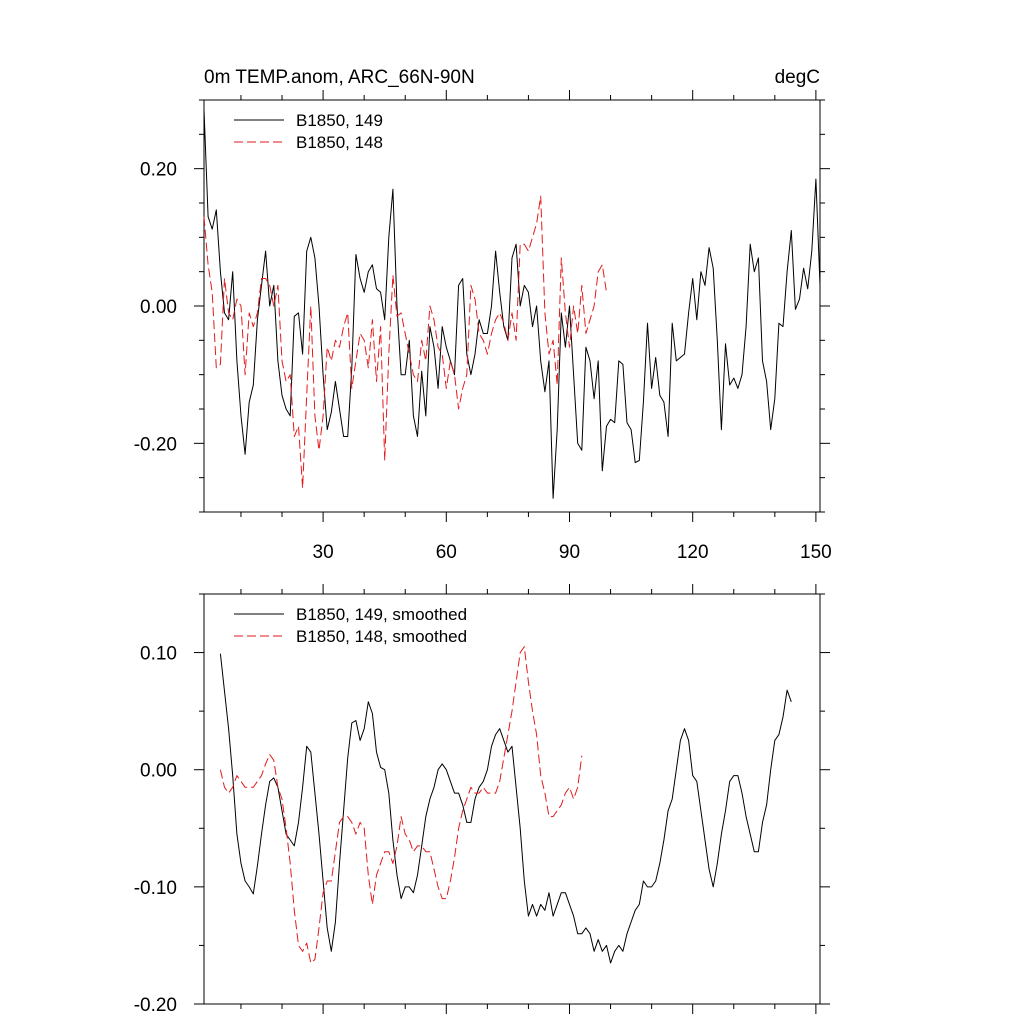 The image size is (1024, 1024). What do you see at coordinates (158, 654) in the screenshot?
I see `y-tick-label: 0.10` at bounding box center [158, 654].